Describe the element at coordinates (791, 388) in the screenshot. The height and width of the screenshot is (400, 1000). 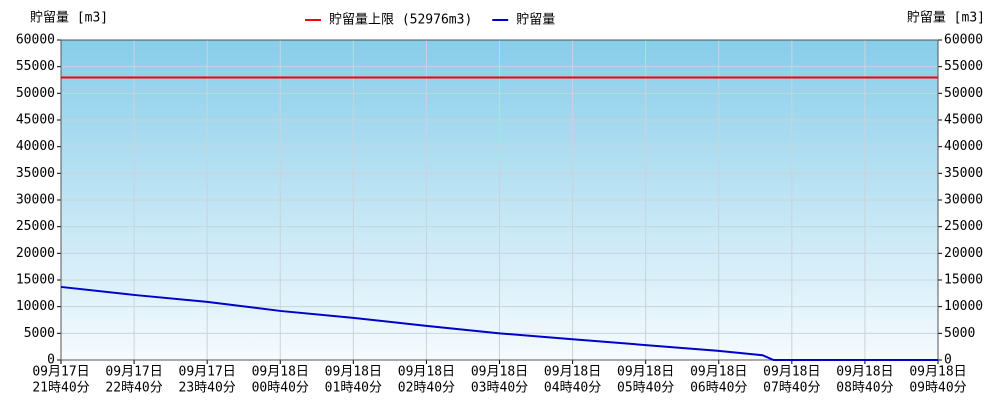
I see `x-tick-time: 07時40分` at that location.